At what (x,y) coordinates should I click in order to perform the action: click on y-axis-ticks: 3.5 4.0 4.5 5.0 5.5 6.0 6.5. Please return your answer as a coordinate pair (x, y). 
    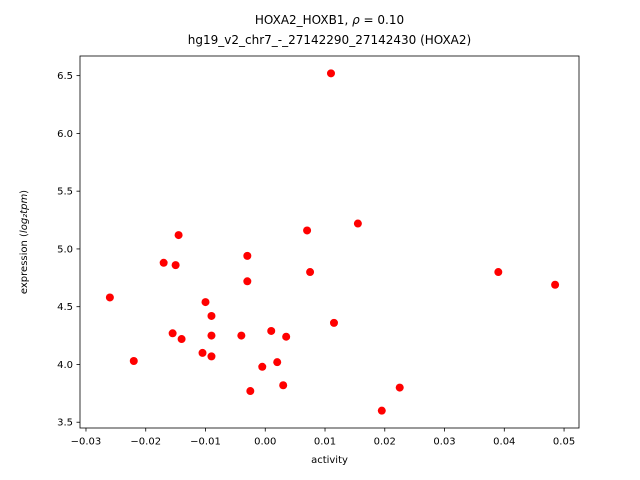
    Looking at the image, I should click on (68, 250).